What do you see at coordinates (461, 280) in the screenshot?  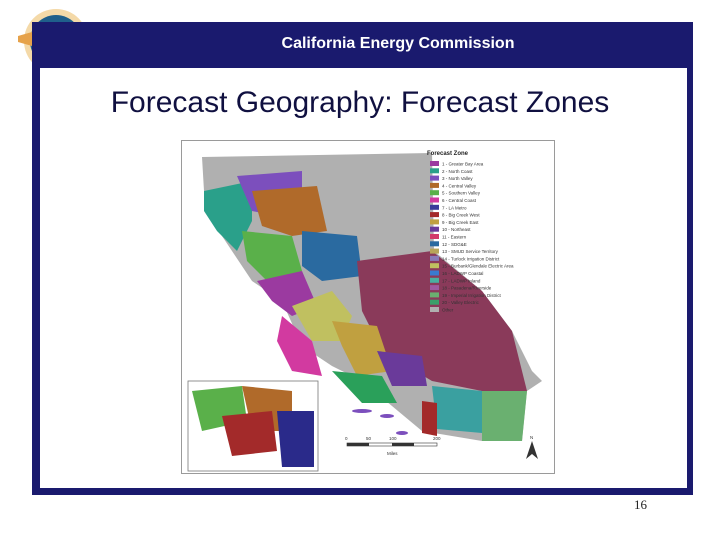 I see `legend-label: 17 - LADWP Inland` at bounding box center [461, 280].